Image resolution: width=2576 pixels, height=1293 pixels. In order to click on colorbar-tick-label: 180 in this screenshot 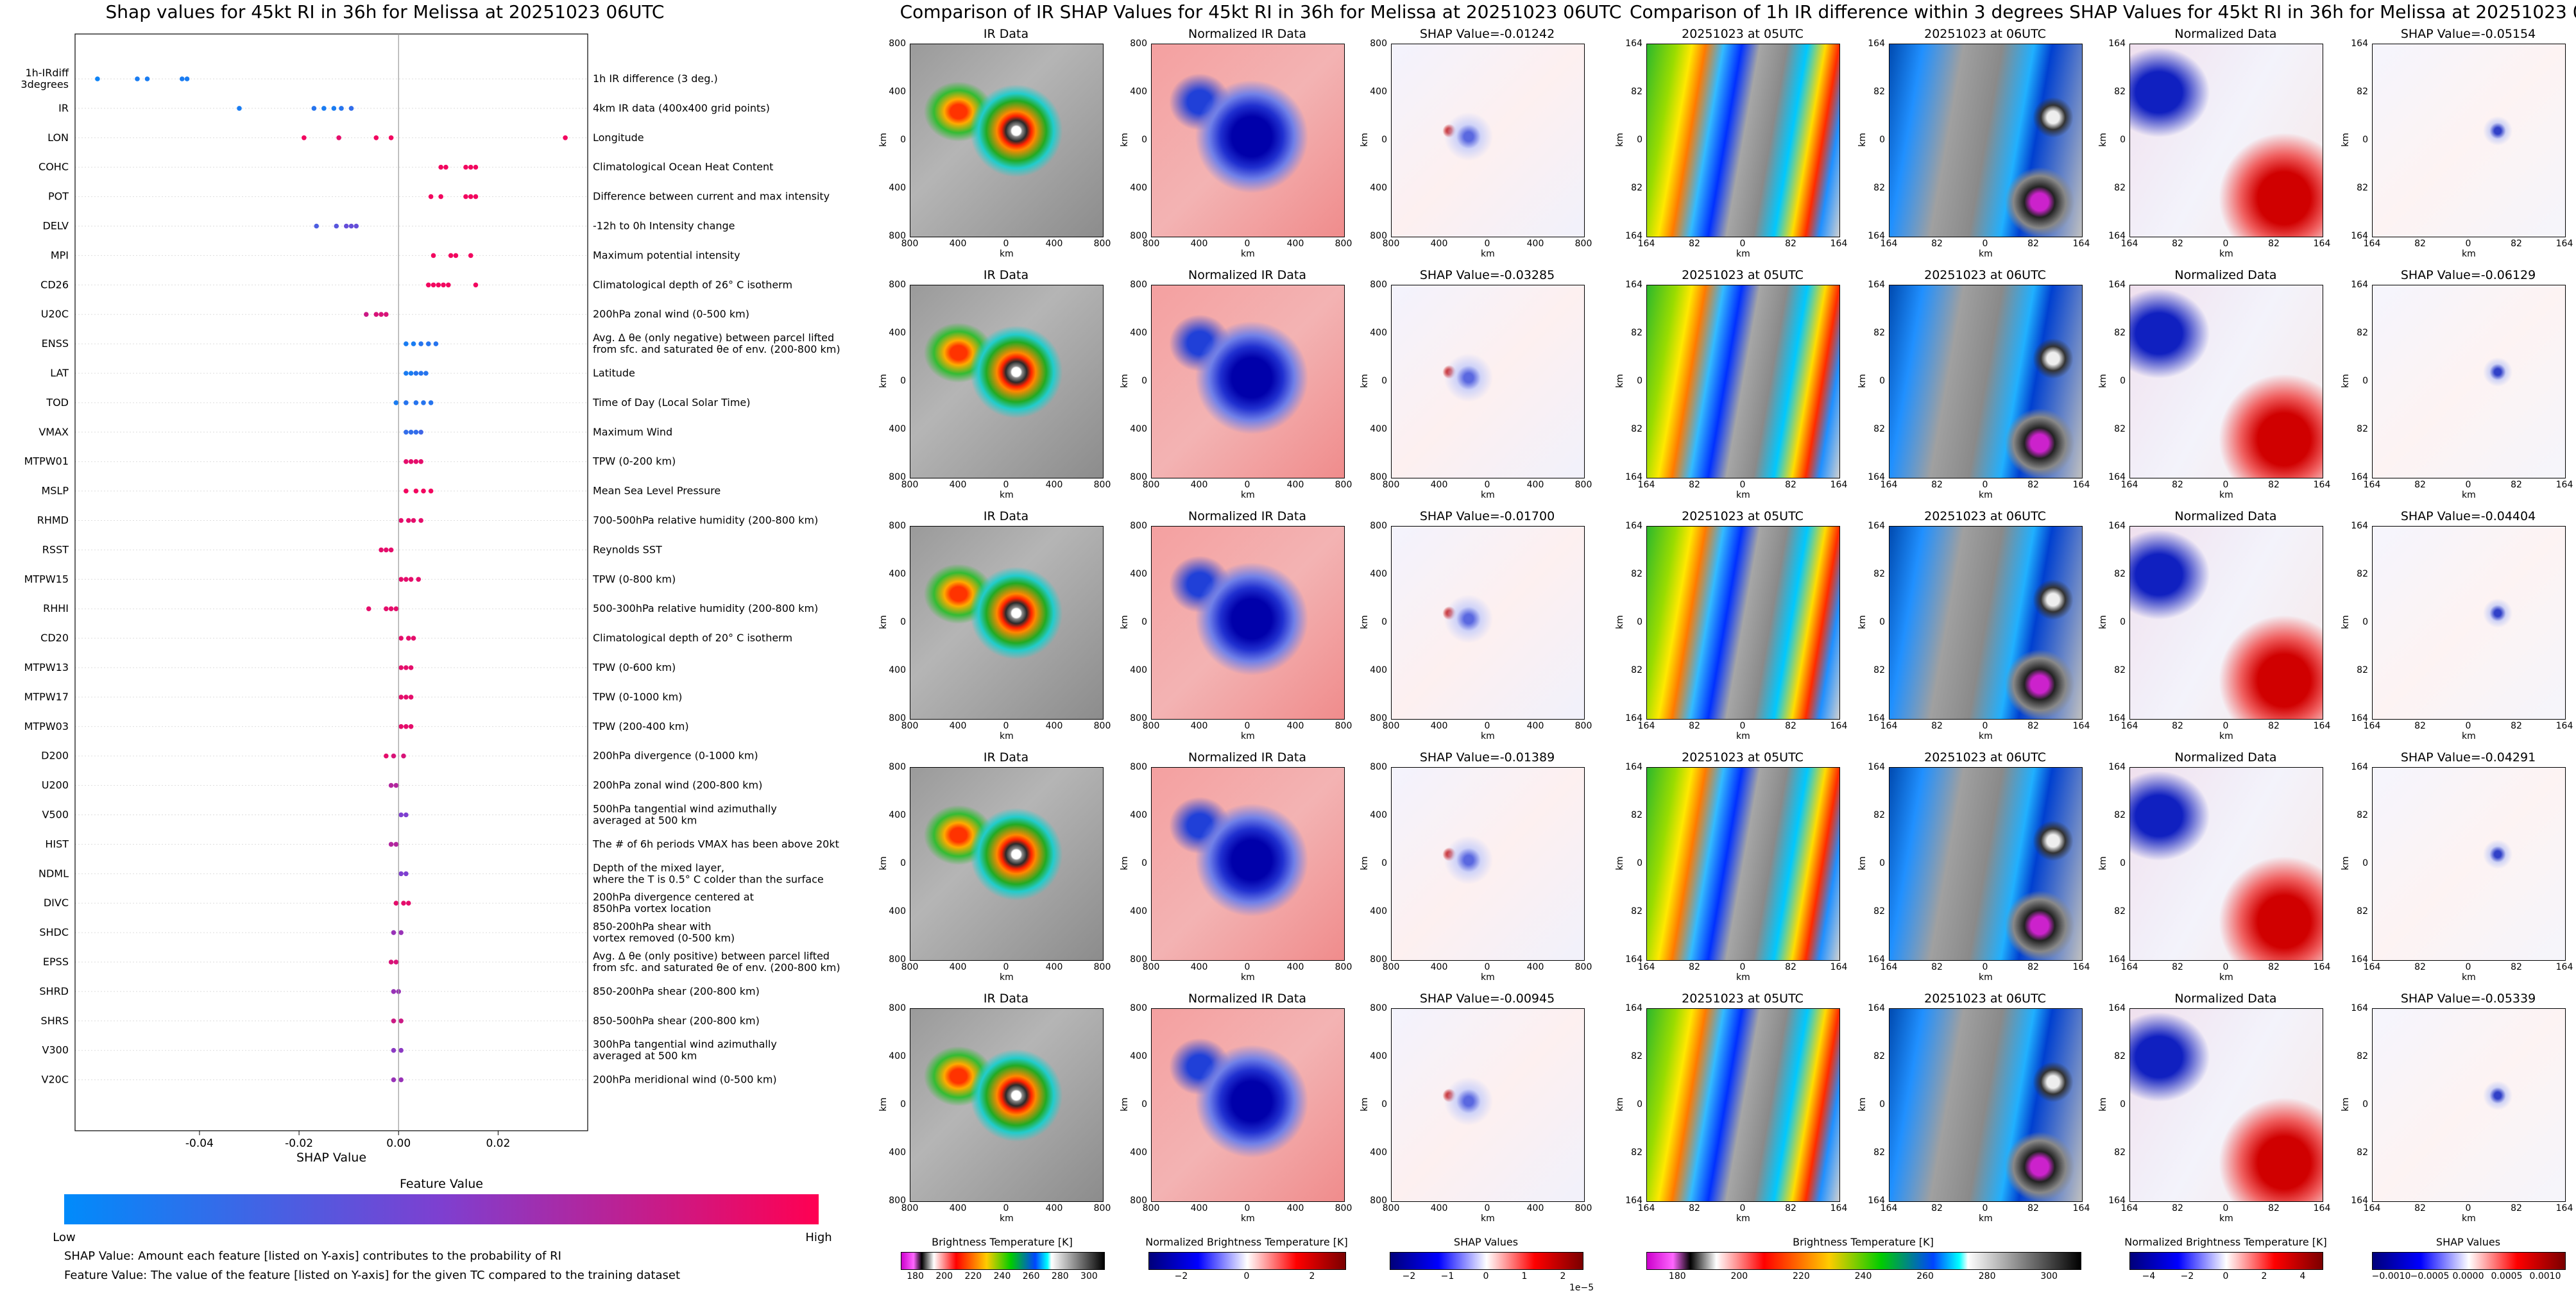, I will do `click(1677, 1276)`.